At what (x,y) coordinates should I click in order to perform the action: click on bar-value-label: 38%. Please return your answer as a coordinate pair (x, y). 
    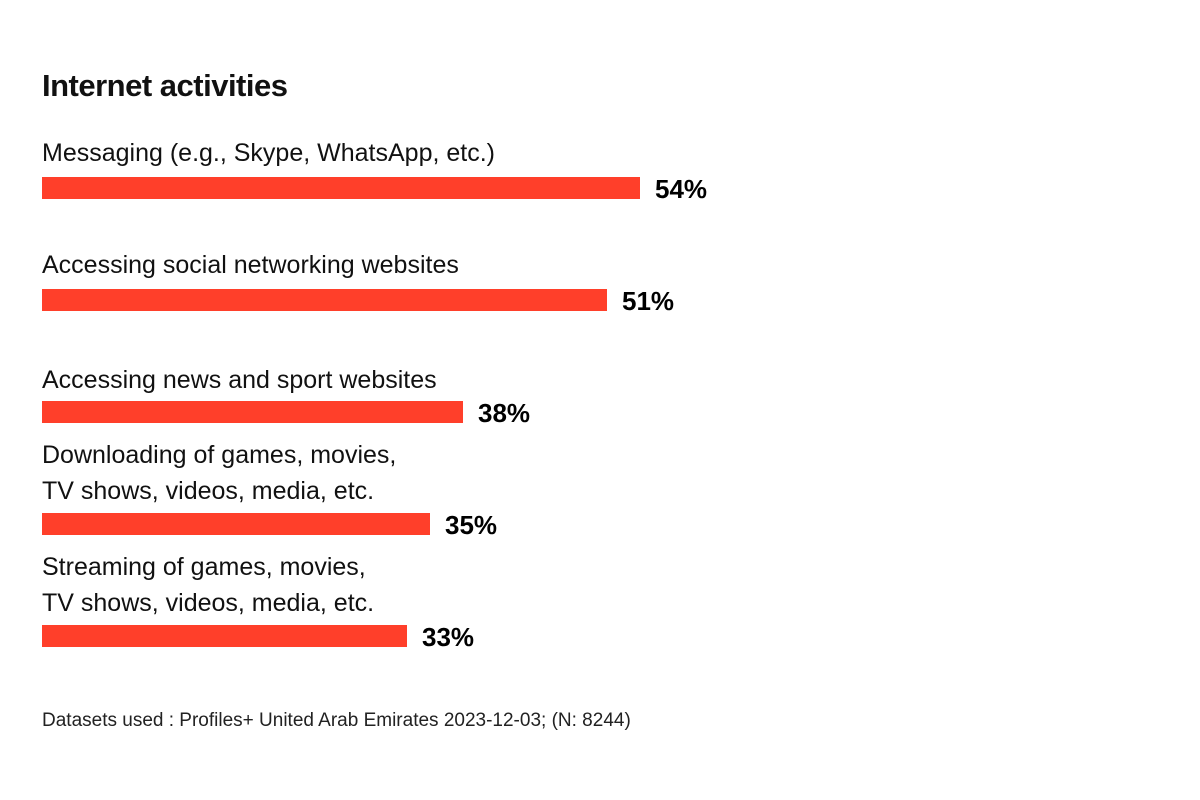
    Looking at the image, I should click on (504, 413).